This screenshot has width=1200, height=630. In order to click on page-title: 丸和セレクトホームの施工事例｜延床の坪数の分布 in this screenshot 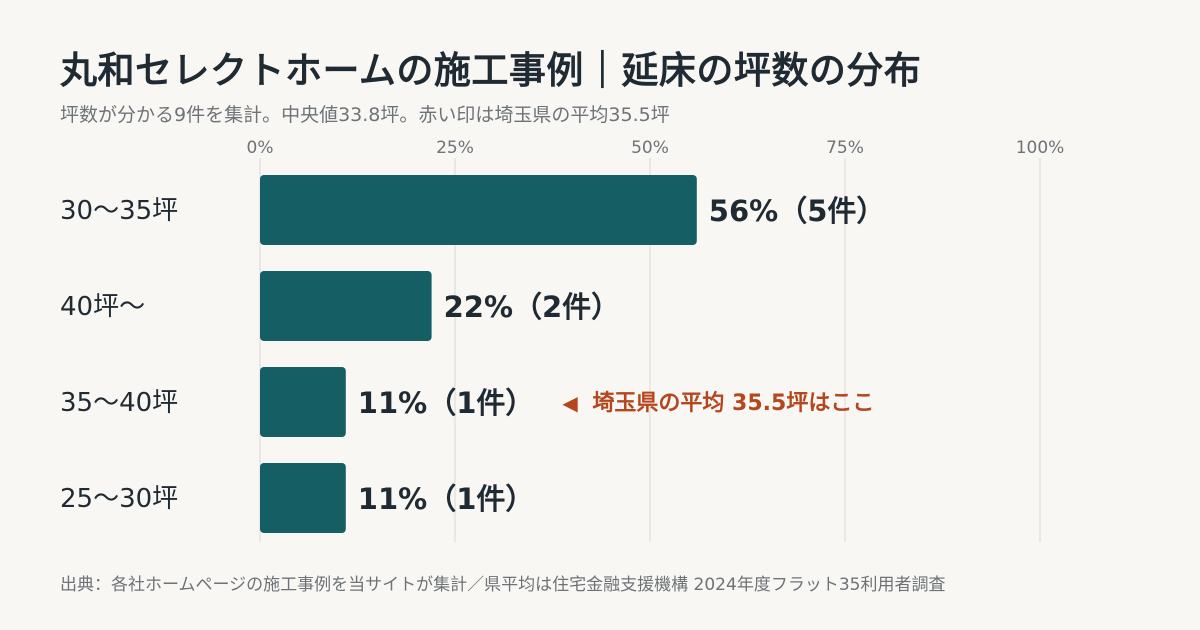, I will do `click(491, 70)`.